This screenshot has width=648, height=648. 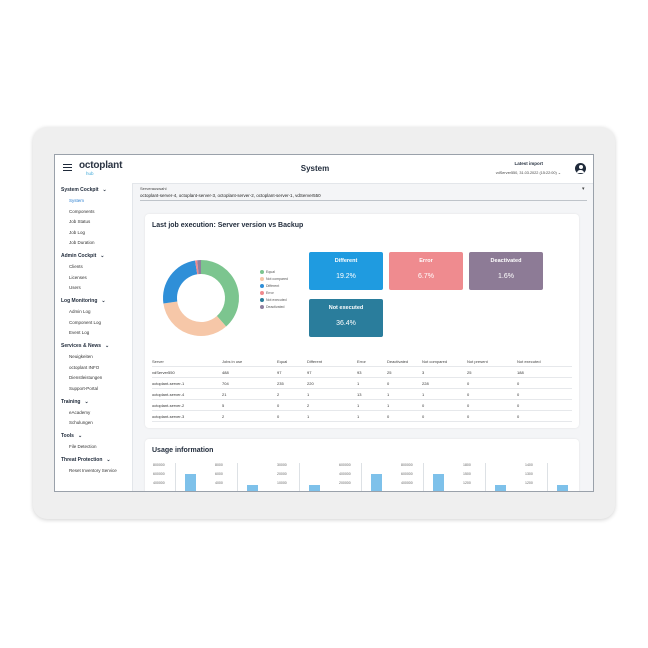 What do you see at coordinates (86, 460) in the screenshot?
I see `nav-group-threat-protection: Threat Protection ⌄` at bounding box center [86, 460].